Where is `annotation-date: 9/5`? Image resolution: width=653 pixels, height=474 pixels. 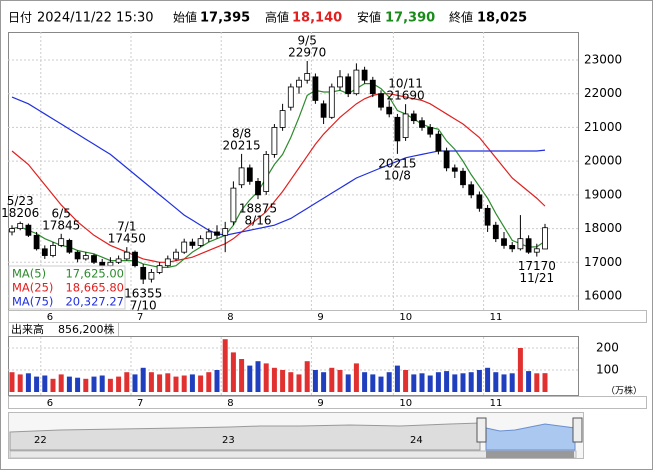 annotation-date: 9/5 is located at coordinates (307, 40).